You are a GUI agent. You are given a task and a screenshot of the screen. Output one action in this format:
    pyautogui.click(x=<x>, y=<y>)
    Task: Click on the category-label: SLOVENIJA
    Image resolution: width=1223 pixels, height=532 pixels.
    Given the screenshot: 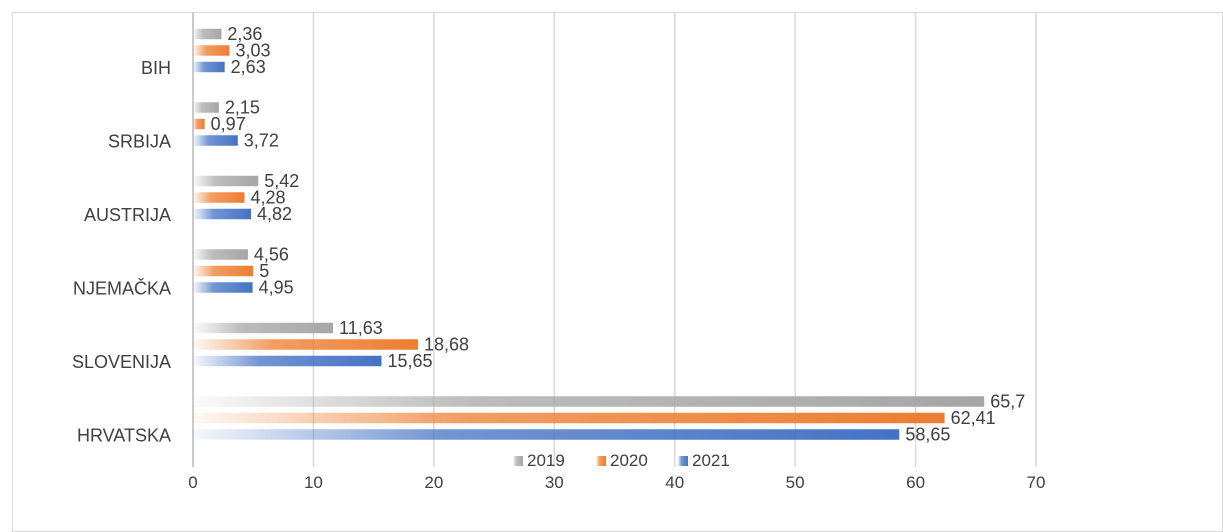 What is the action you would take?
    pyautogui.click(x=121, y=362)
    